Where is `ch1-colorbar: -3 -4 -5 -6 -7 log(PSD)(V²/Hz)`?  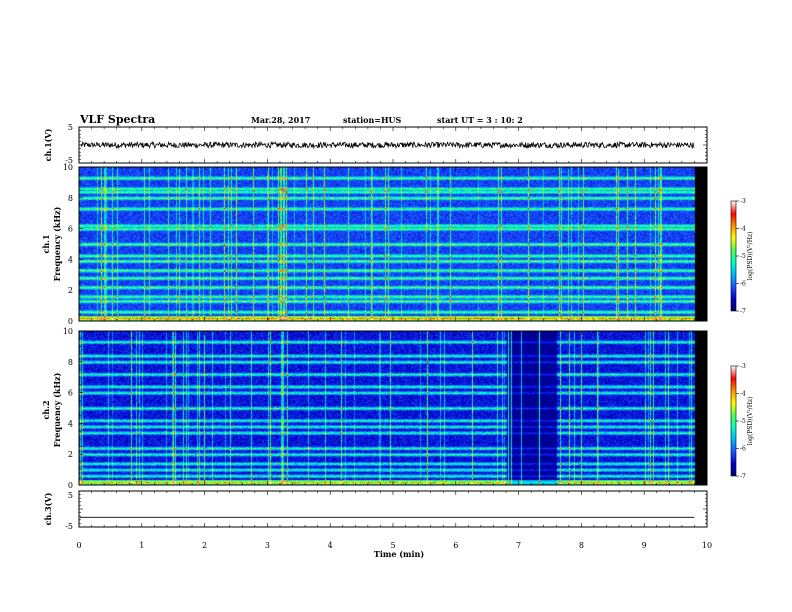 ch1-colorbar: -3 -4 -5 -6 -7 log(PSD)(V²/Hz) is located at coordinates (742, 256).